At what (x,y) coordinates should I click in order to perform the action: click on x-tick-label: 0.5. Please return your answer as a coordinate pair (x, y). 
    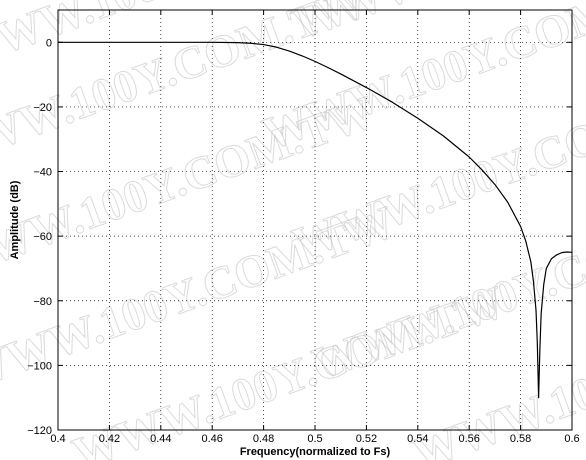
    Looking at the image, I should click on (314, 439).